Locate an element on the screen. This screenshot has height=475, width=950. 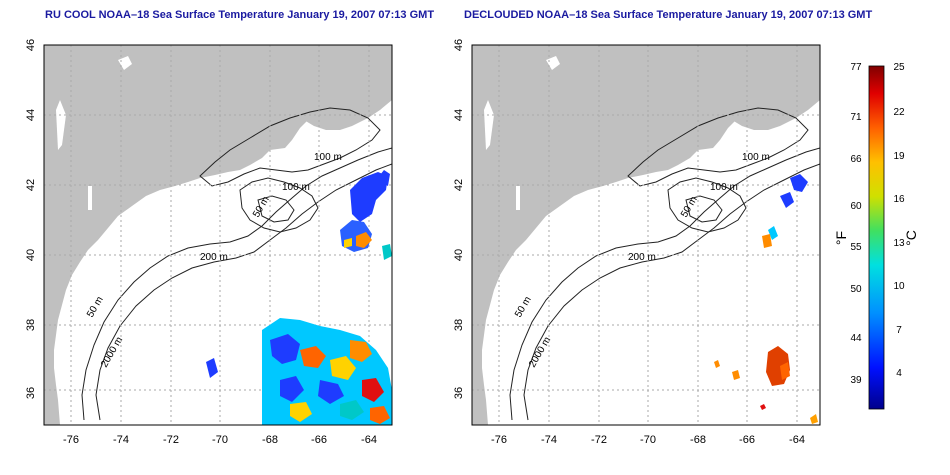
celsius-ticks: 25 22 19 16 13 10 7 4 is located at coordinates (899, 220).